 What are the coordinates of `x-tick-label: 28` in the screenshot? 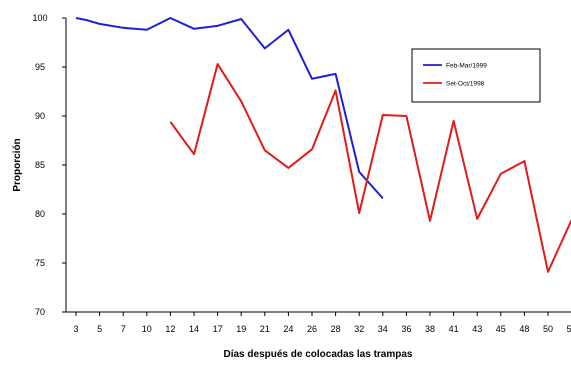 It's located at (336, 329).